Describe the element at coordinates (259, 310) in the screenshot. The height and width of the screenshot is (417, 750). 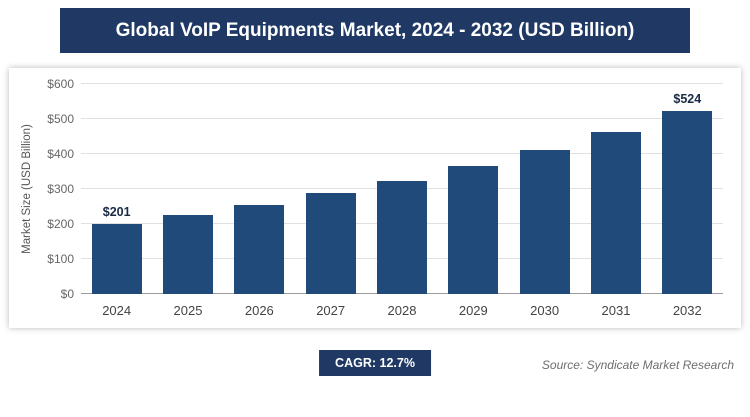
I see `x-tick-label: 2026` at that location.